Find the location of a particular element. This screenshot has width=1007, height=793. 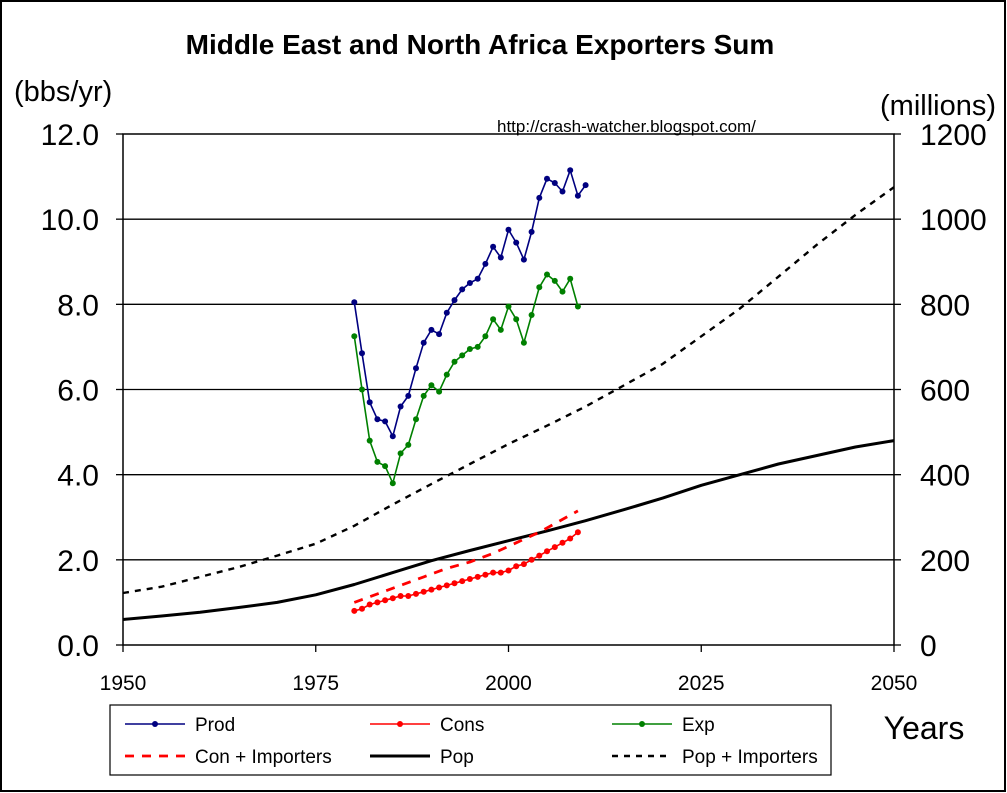

y-right-tick-label: 600 is located at coordinates (945, 391).